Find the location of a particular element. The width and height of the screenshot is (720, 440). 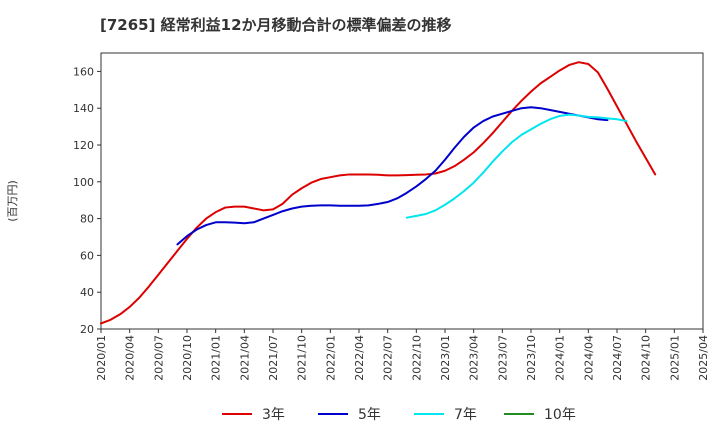

x-tick-label: 2022/01 is located at coordinates (330, 358).